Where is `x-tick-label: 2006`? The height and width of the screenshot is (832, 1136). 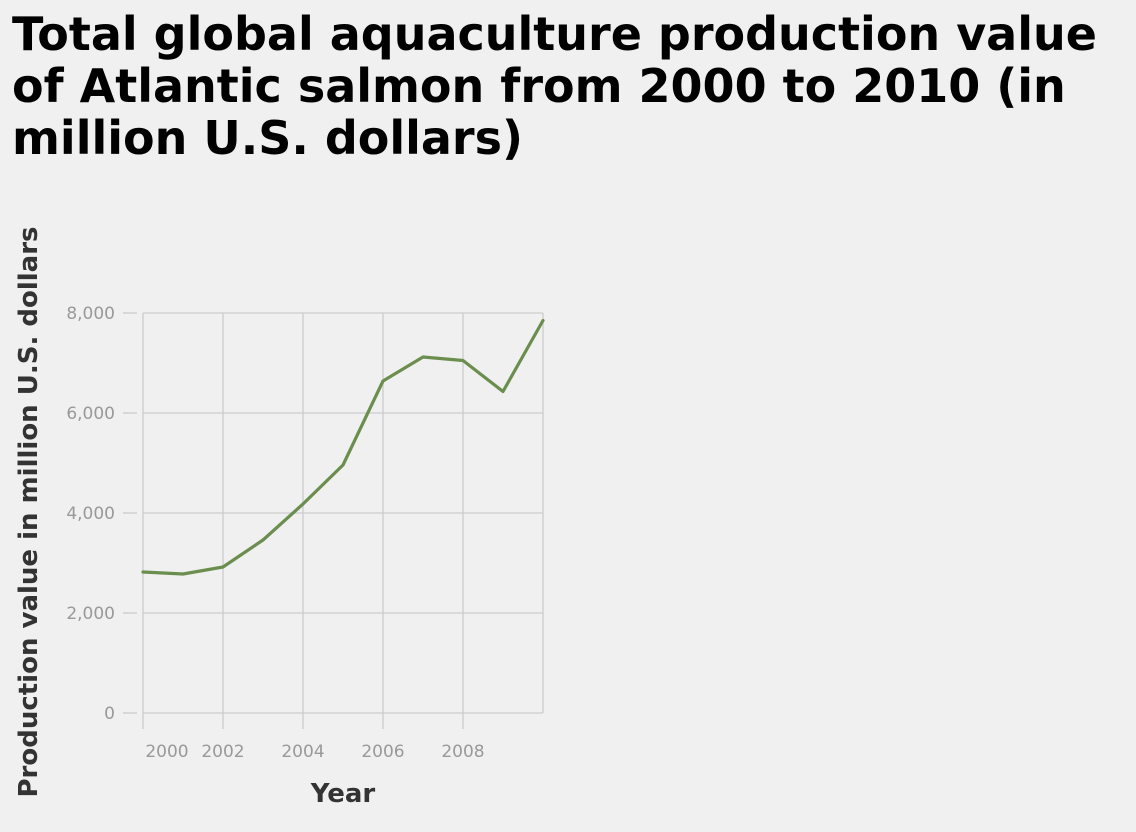
x-tick-label: 2006 is located at coordinates (382, 752).